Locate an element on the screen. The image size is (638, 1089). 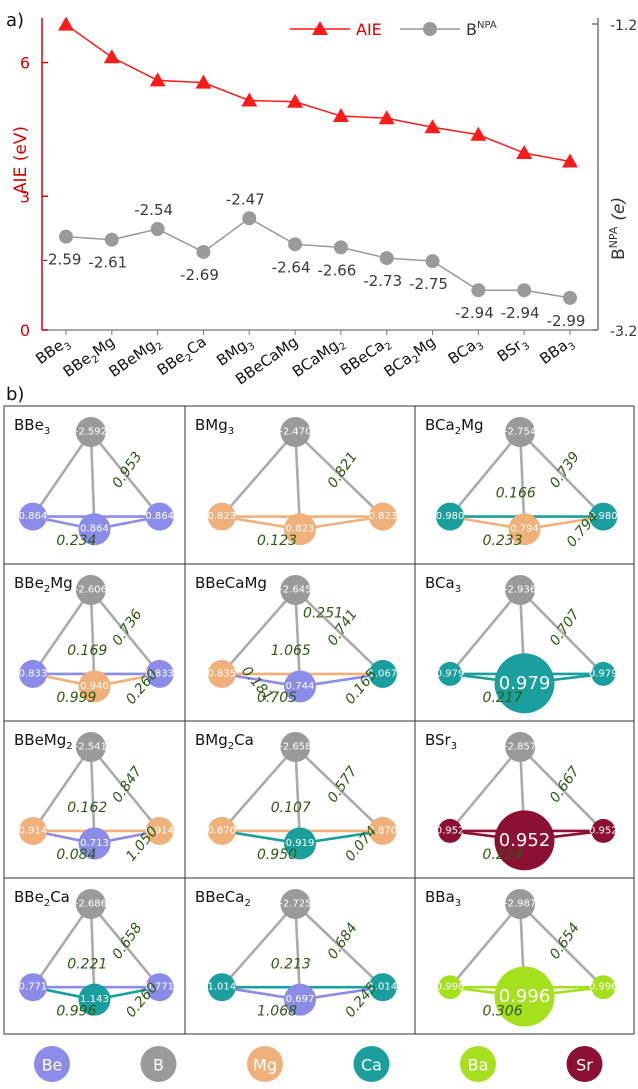
cluster-title: BMg3 is located at coordinates (214, 426).